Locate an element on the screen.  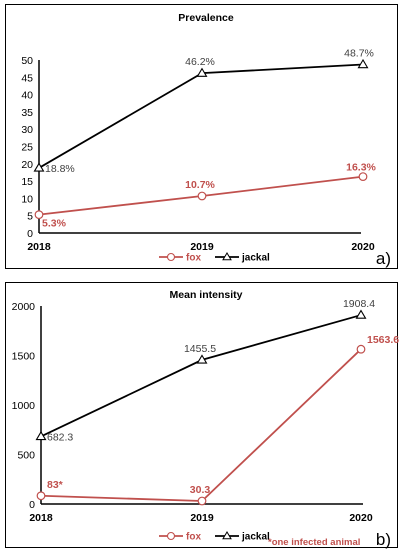
data-label-fox: 30.3 is located at coordinates (200, 490).